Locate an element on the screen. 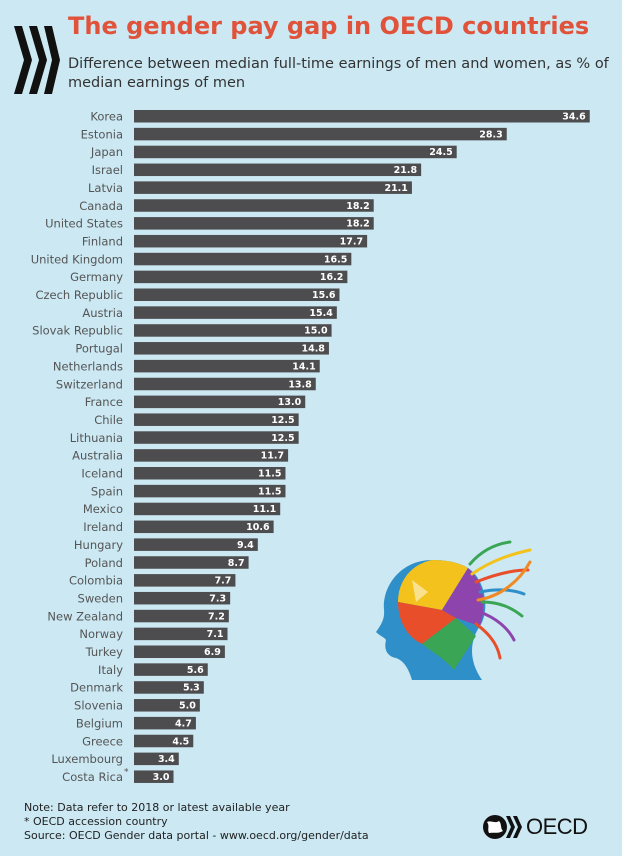  bar-poland is located at coordinates (191, 562).